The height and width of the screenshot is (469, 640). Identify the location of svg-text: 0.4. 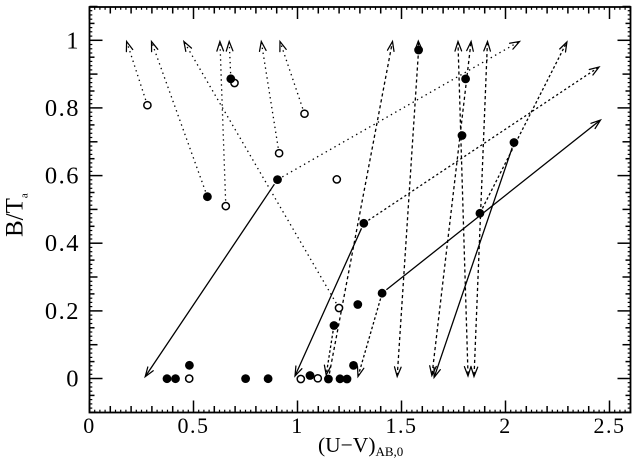
(62, 243).